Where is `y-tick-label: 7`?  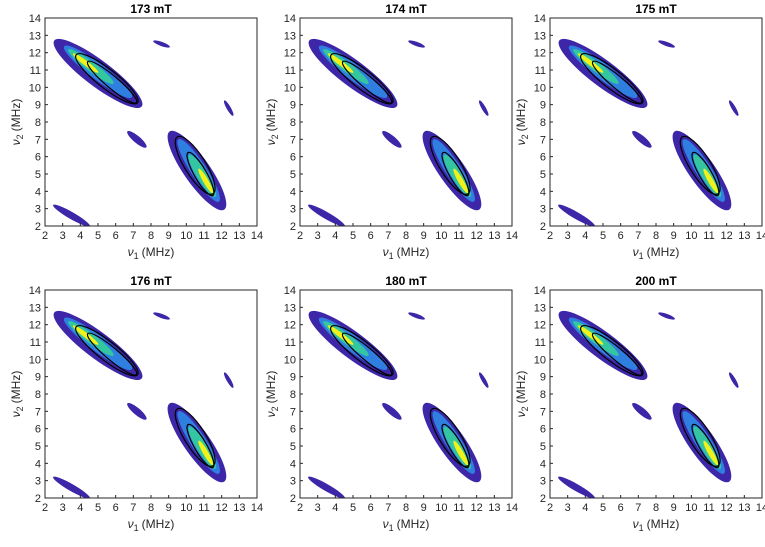
y-tick-label: 7 is located at coordinates (38, 412).